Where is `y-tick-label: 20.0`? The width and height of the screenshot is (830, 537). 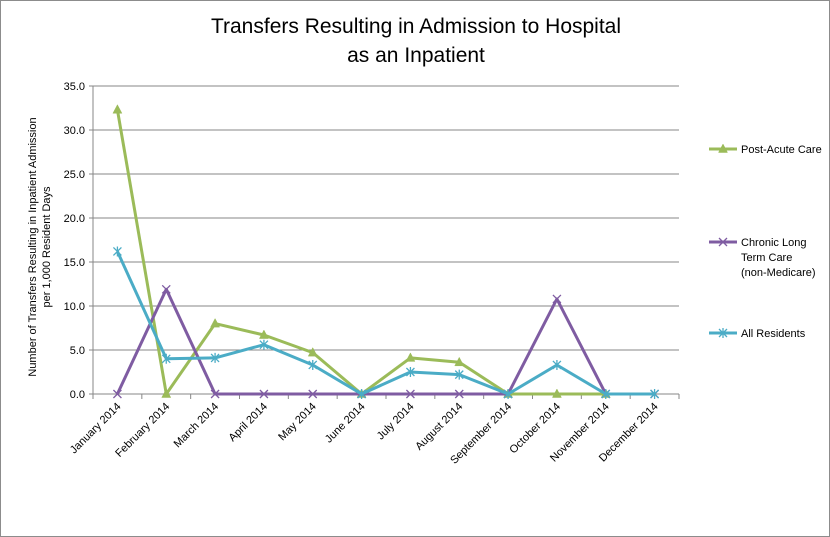
y-tick-label: 20.0 is located at coordinates (74, 219).